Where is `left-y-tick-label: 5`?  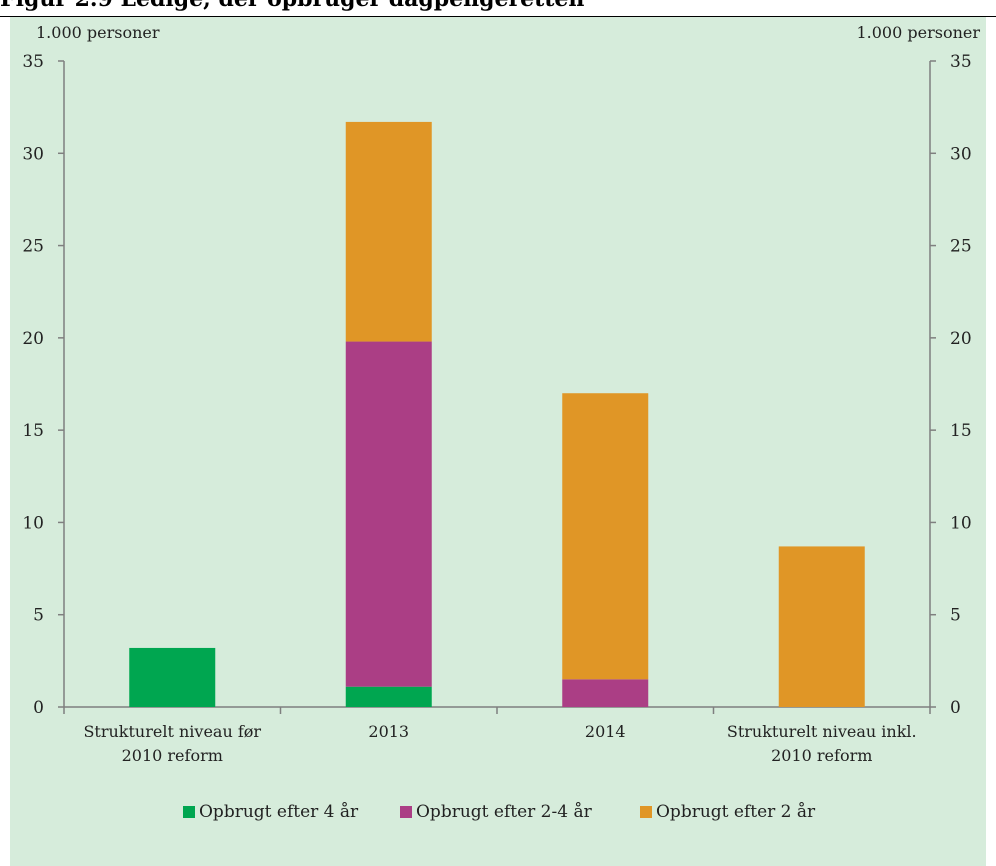 left-y-tick-label: 5 is located at coordinates (38, 616).